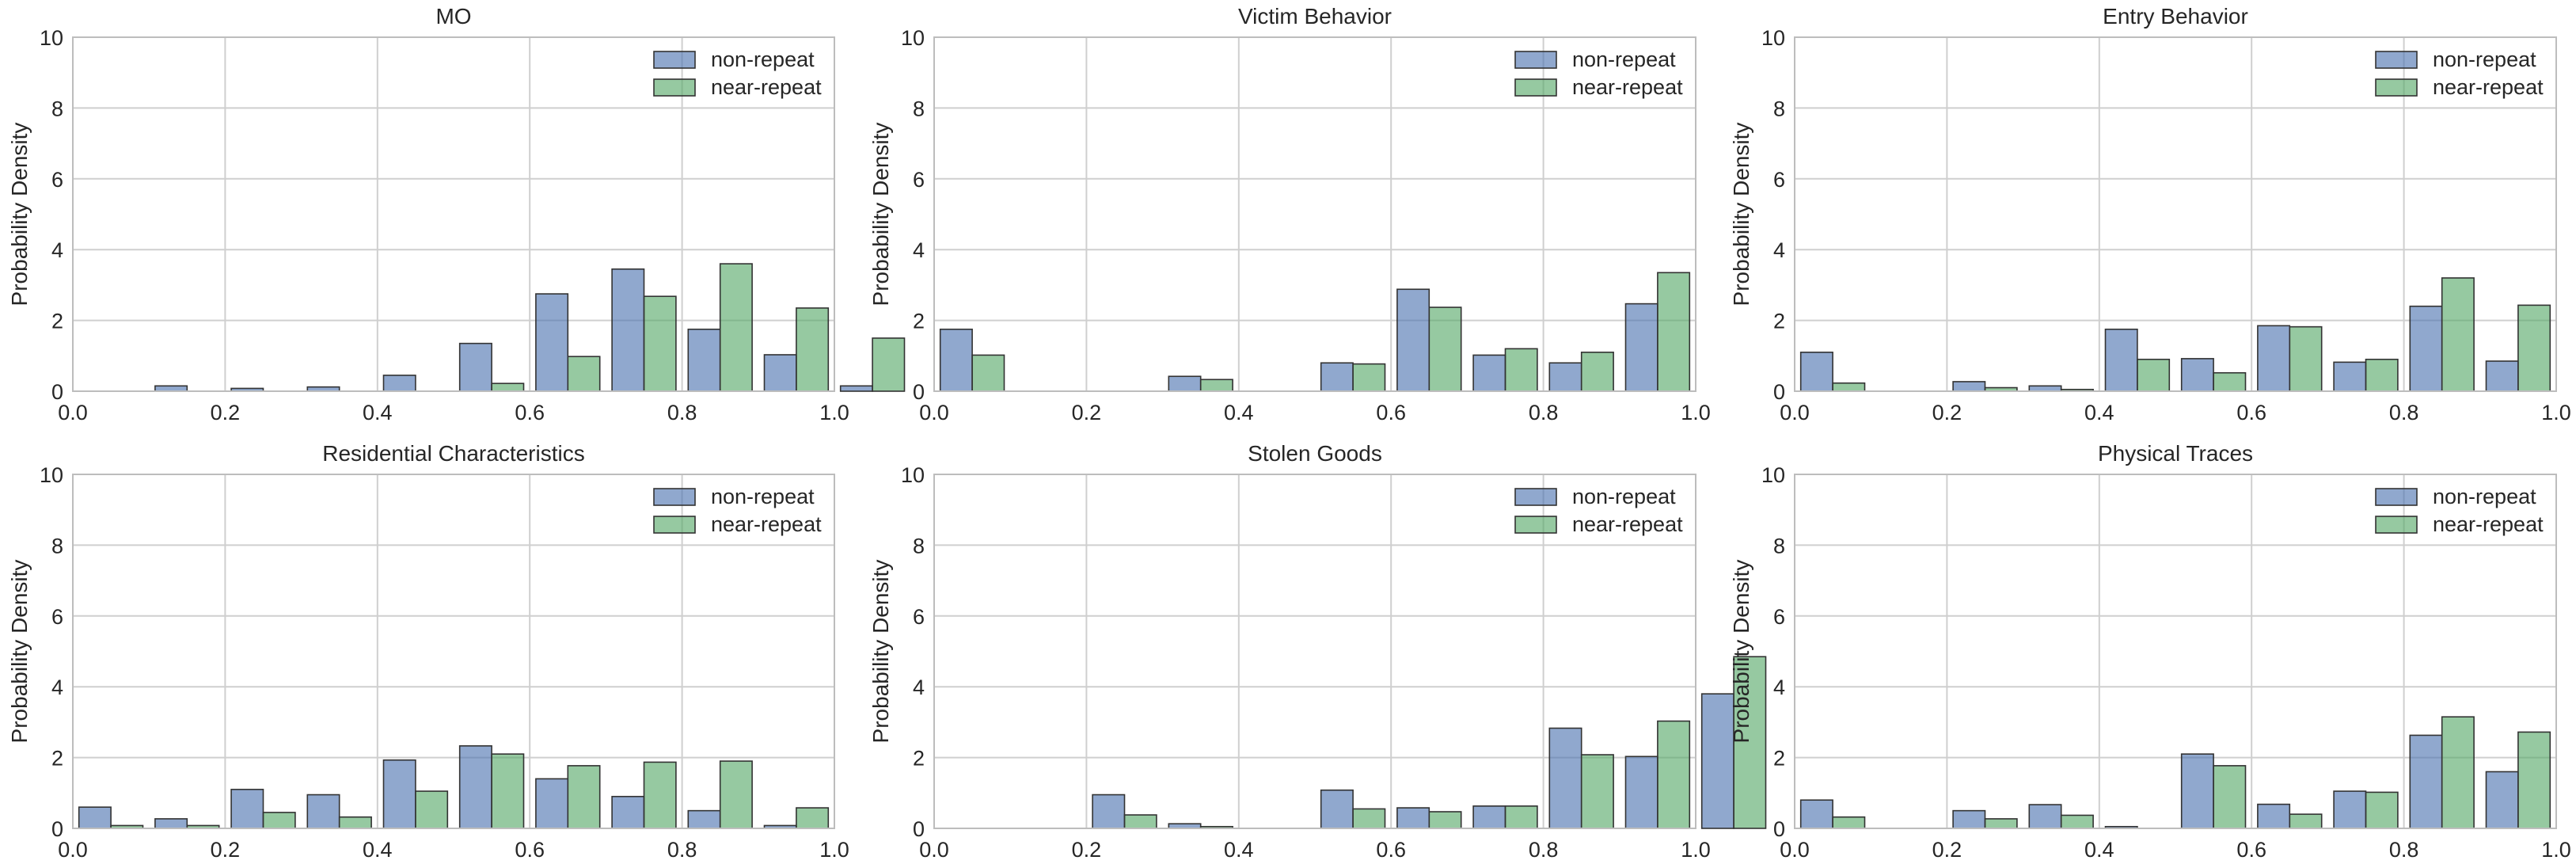  I want to click on y-tick-label: 0, so click(1779, 829).